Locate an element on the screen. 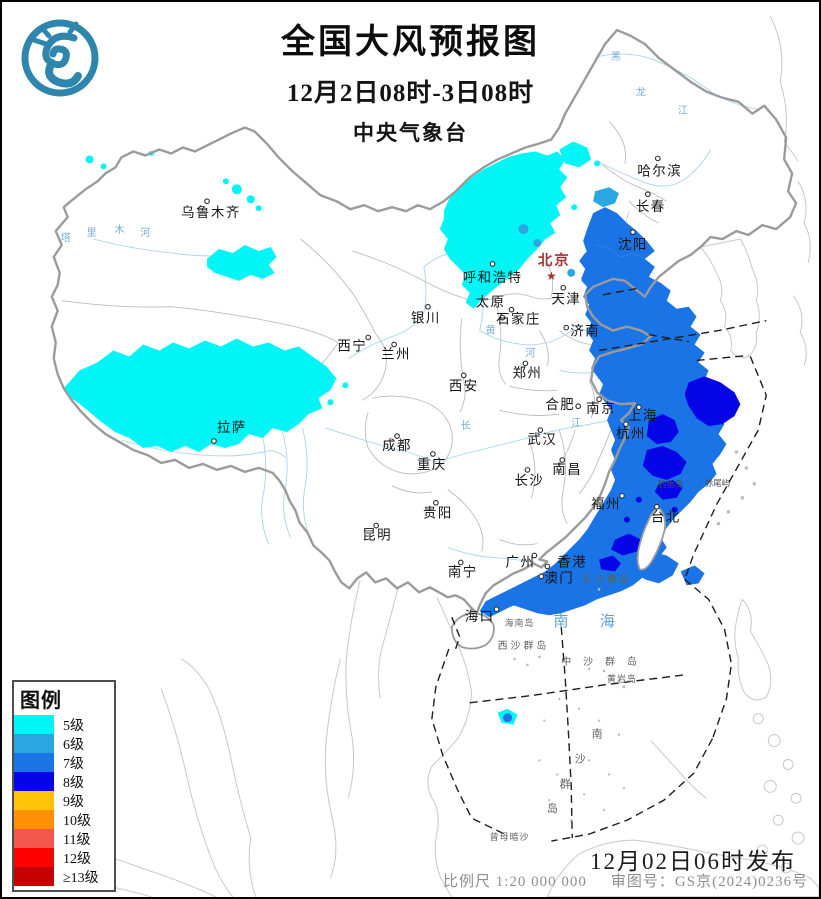  japan-coast is located at coordinates (801, 273).